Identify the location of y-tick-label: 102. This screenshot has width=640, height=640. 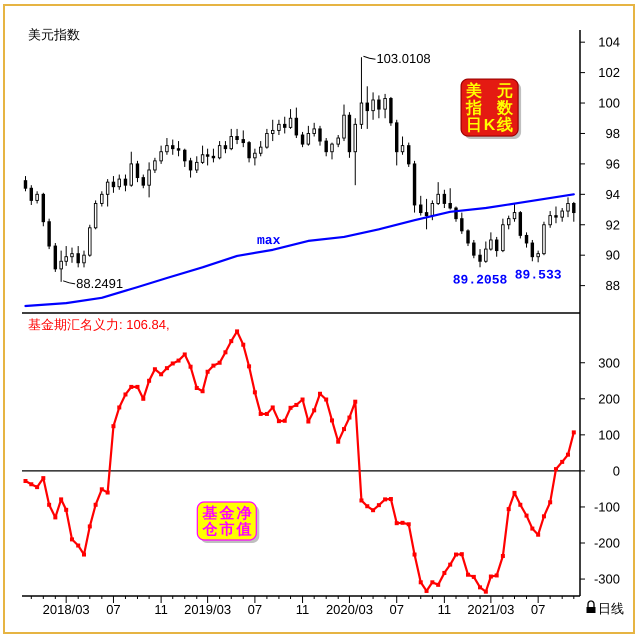
(609, 72).